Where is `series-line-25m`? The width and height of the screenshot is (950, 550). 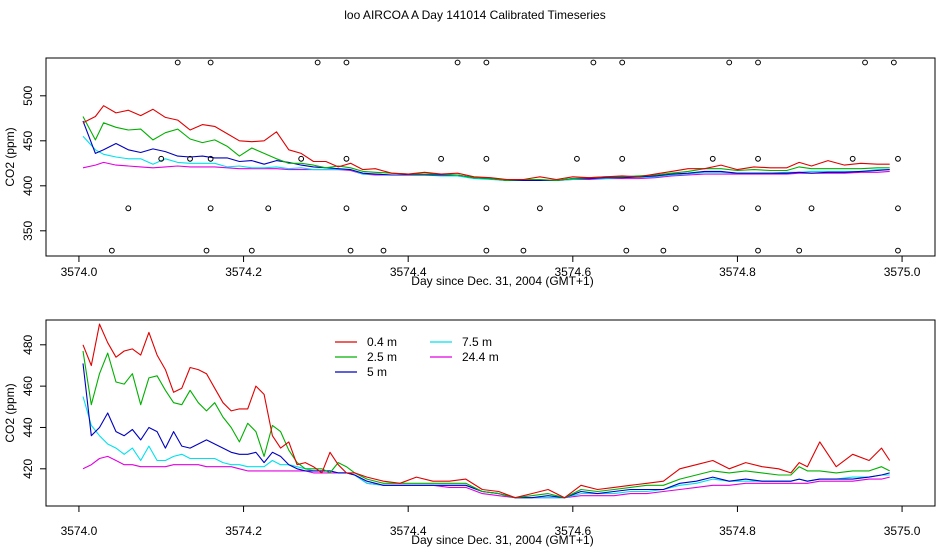
series-line-25m is located at coordinates (486, 148).